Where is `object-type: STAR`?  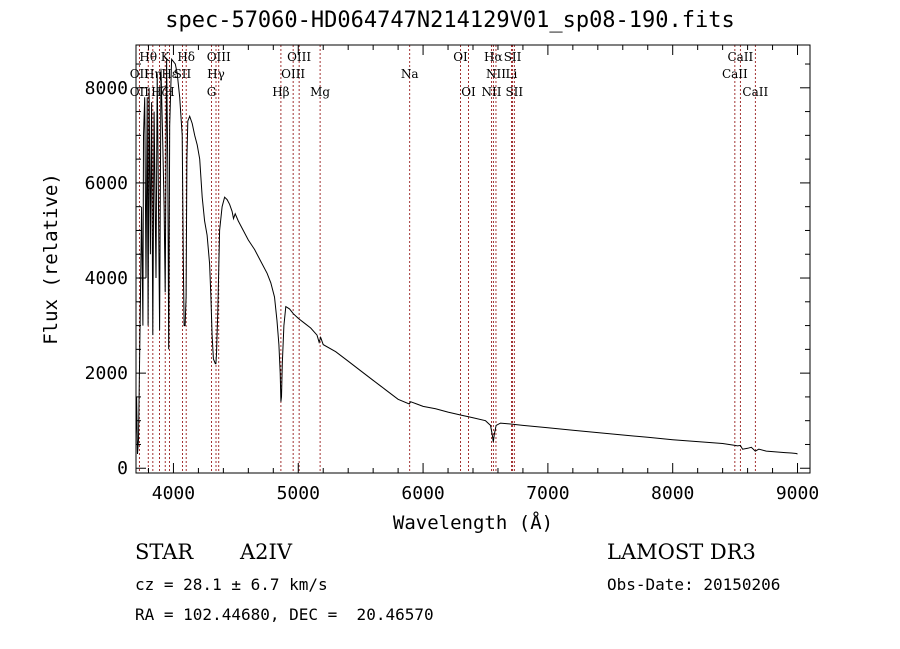 object-type: STAR is located at coordinates (164, 552).